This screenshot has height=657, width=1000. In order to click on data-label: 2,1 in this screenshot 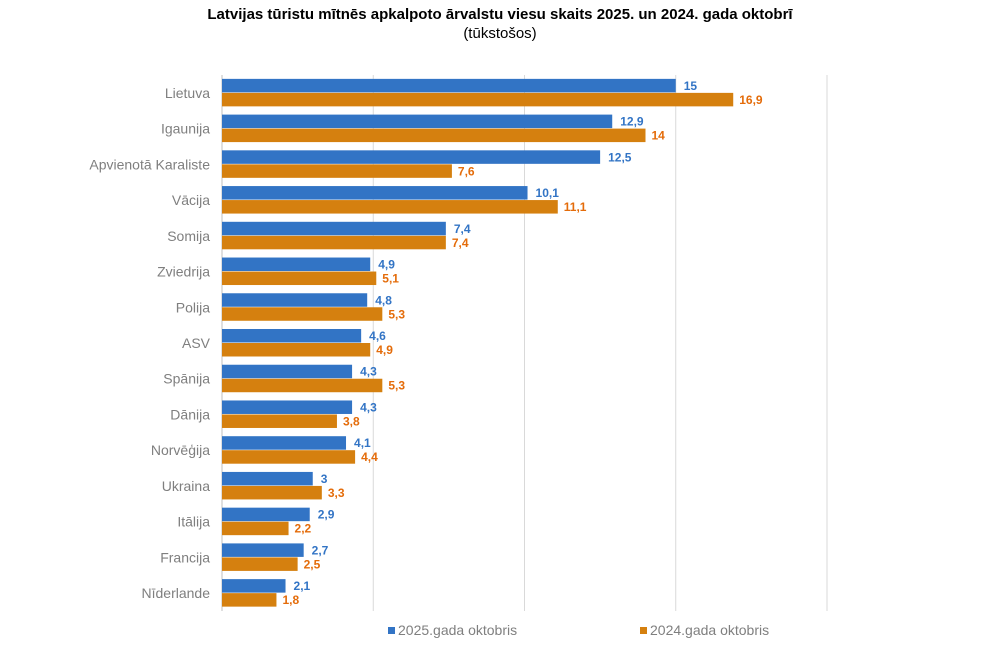, I will do `click(302, 586)`.